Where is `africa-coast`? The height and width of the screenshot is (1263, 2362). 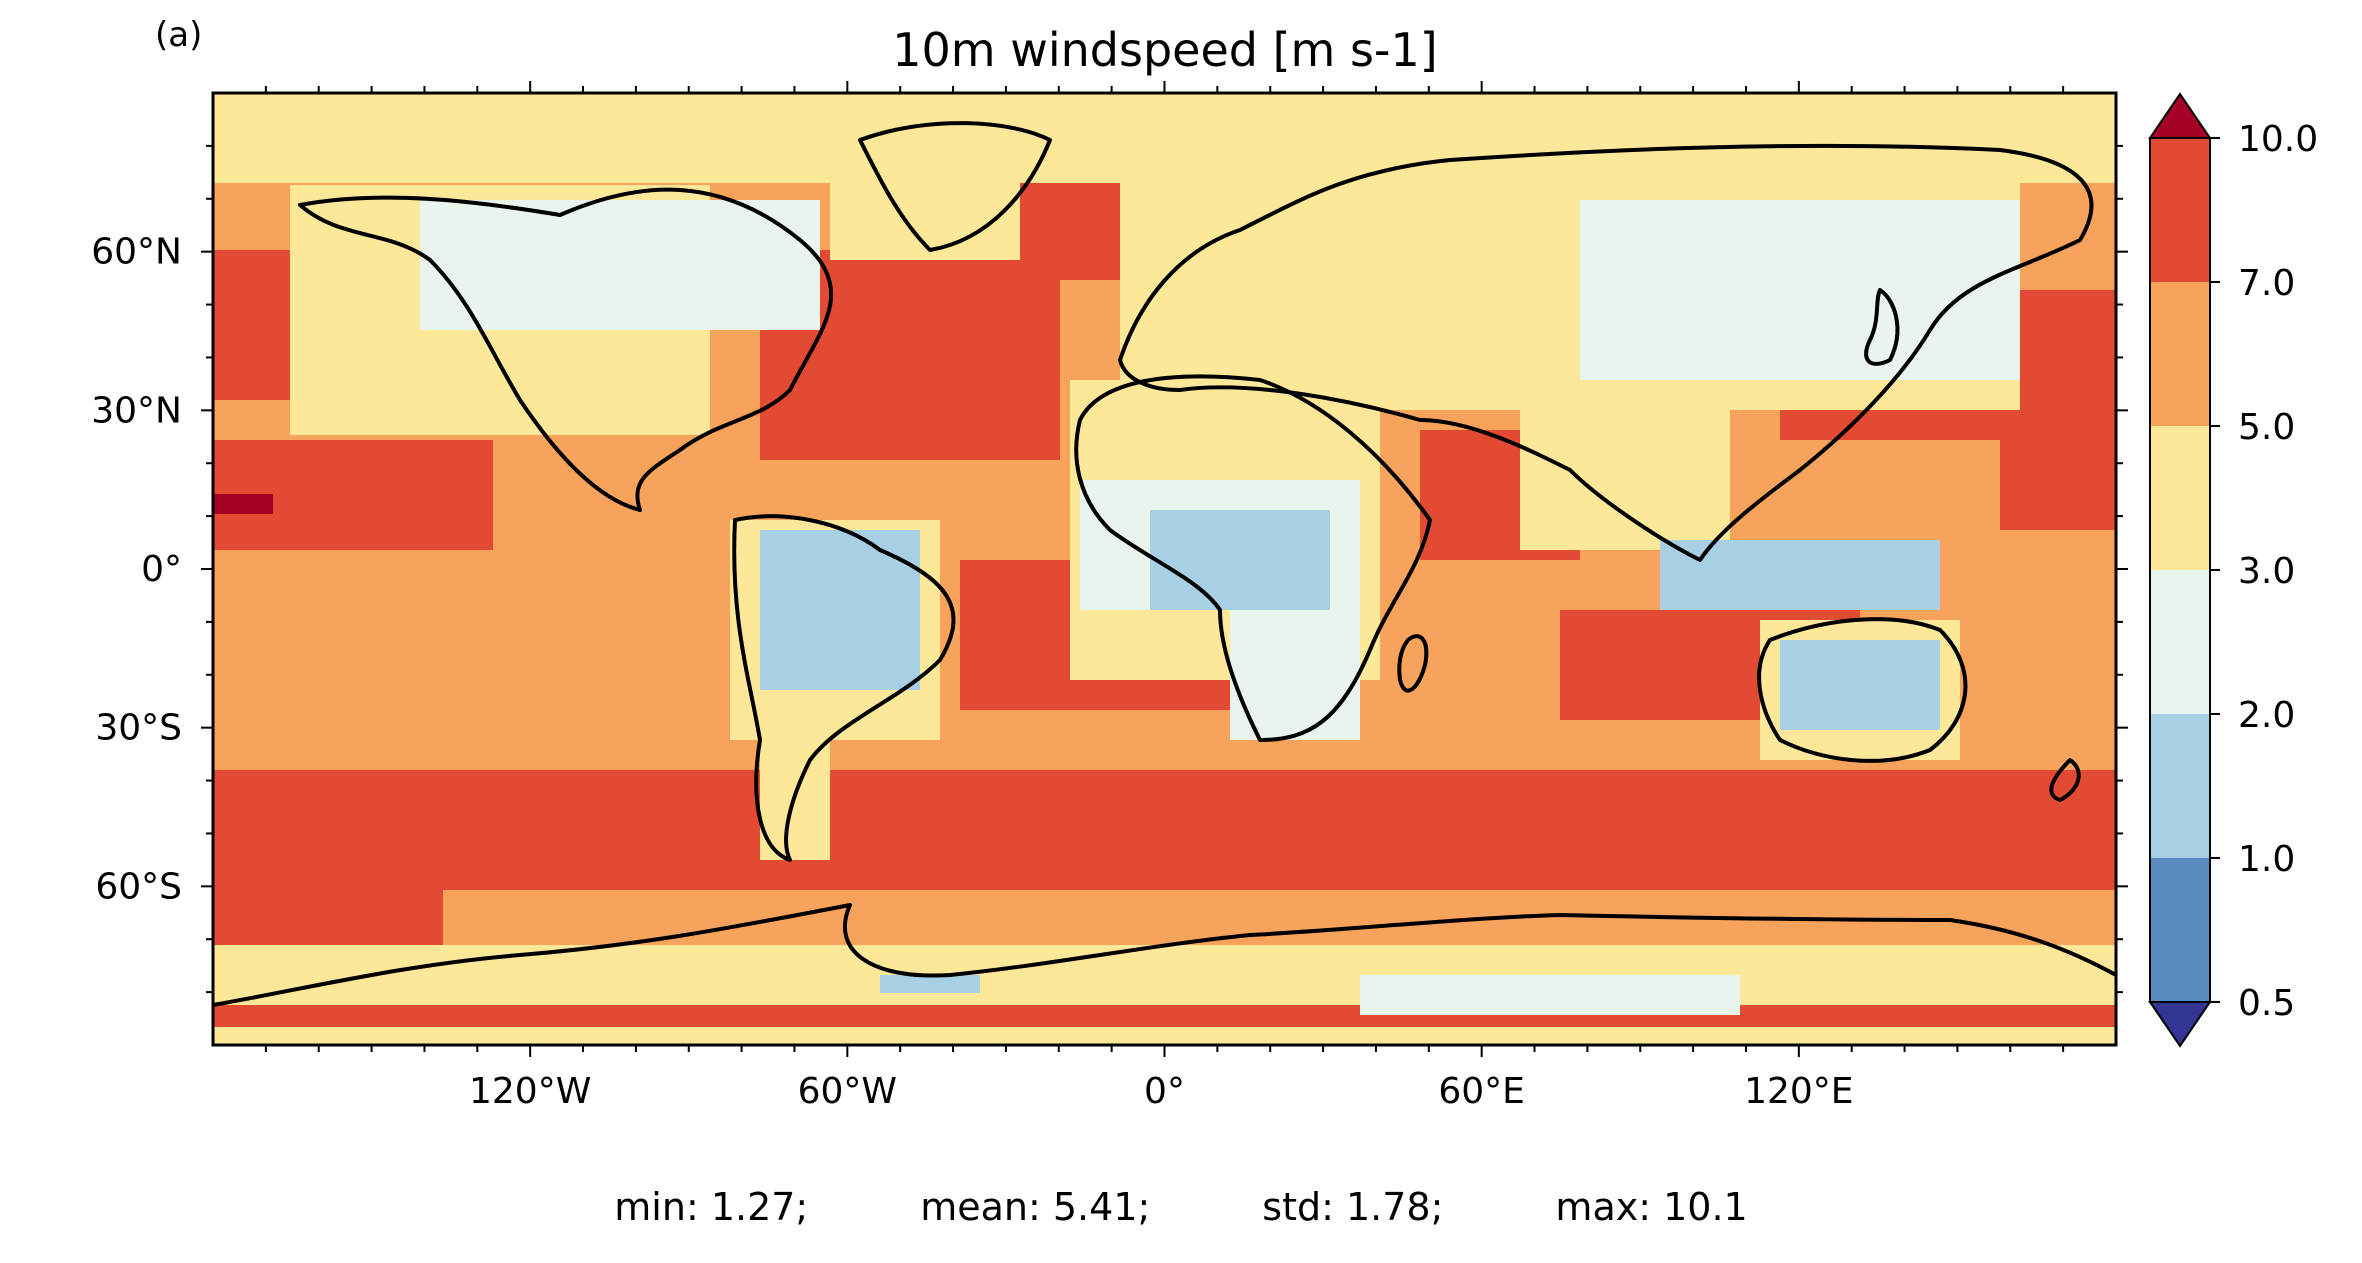 africa-coast is located at coordinates (1253, 558).